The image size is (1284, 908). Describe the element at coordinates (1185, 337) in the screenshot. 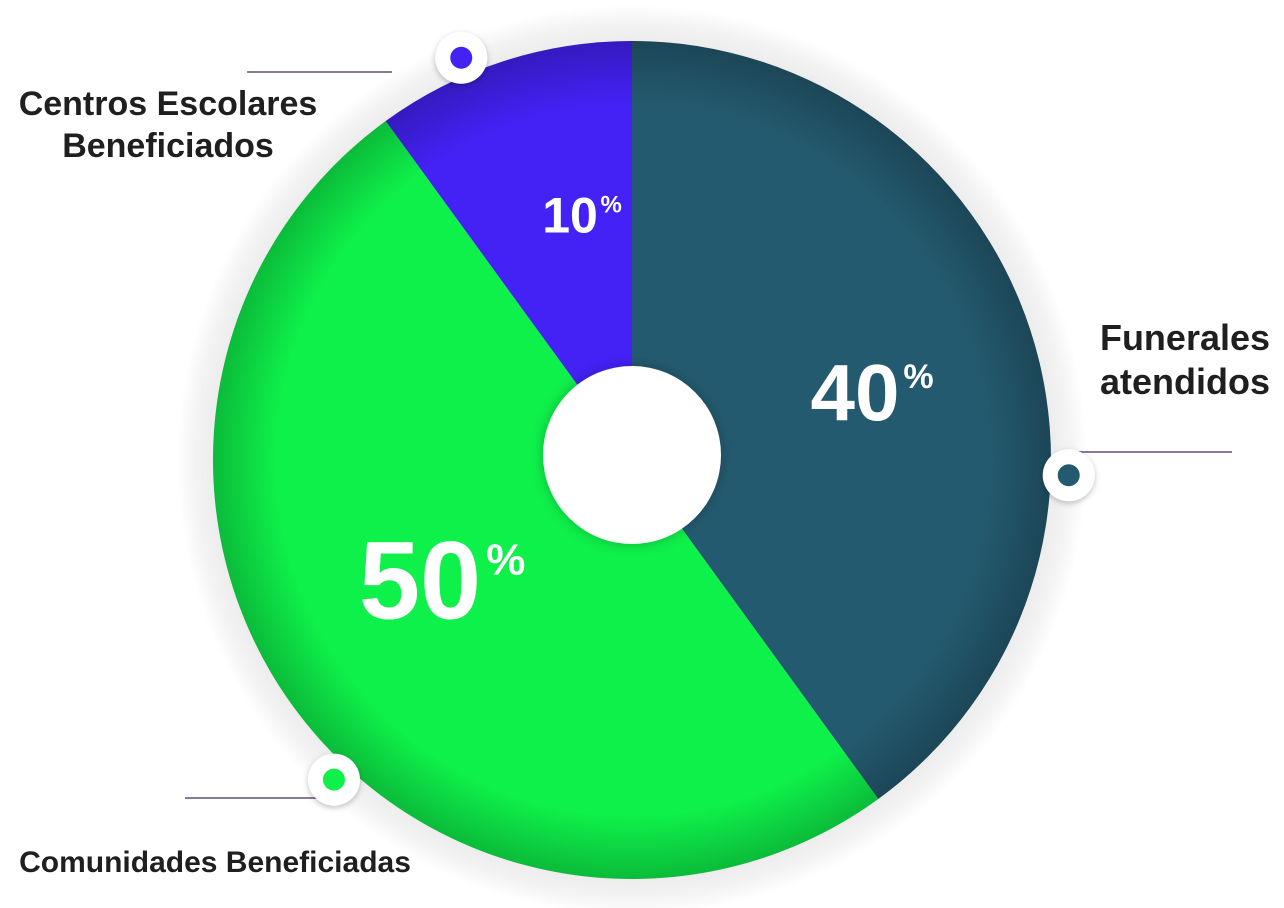

I see `legend-label-line: Funerales` at that location.